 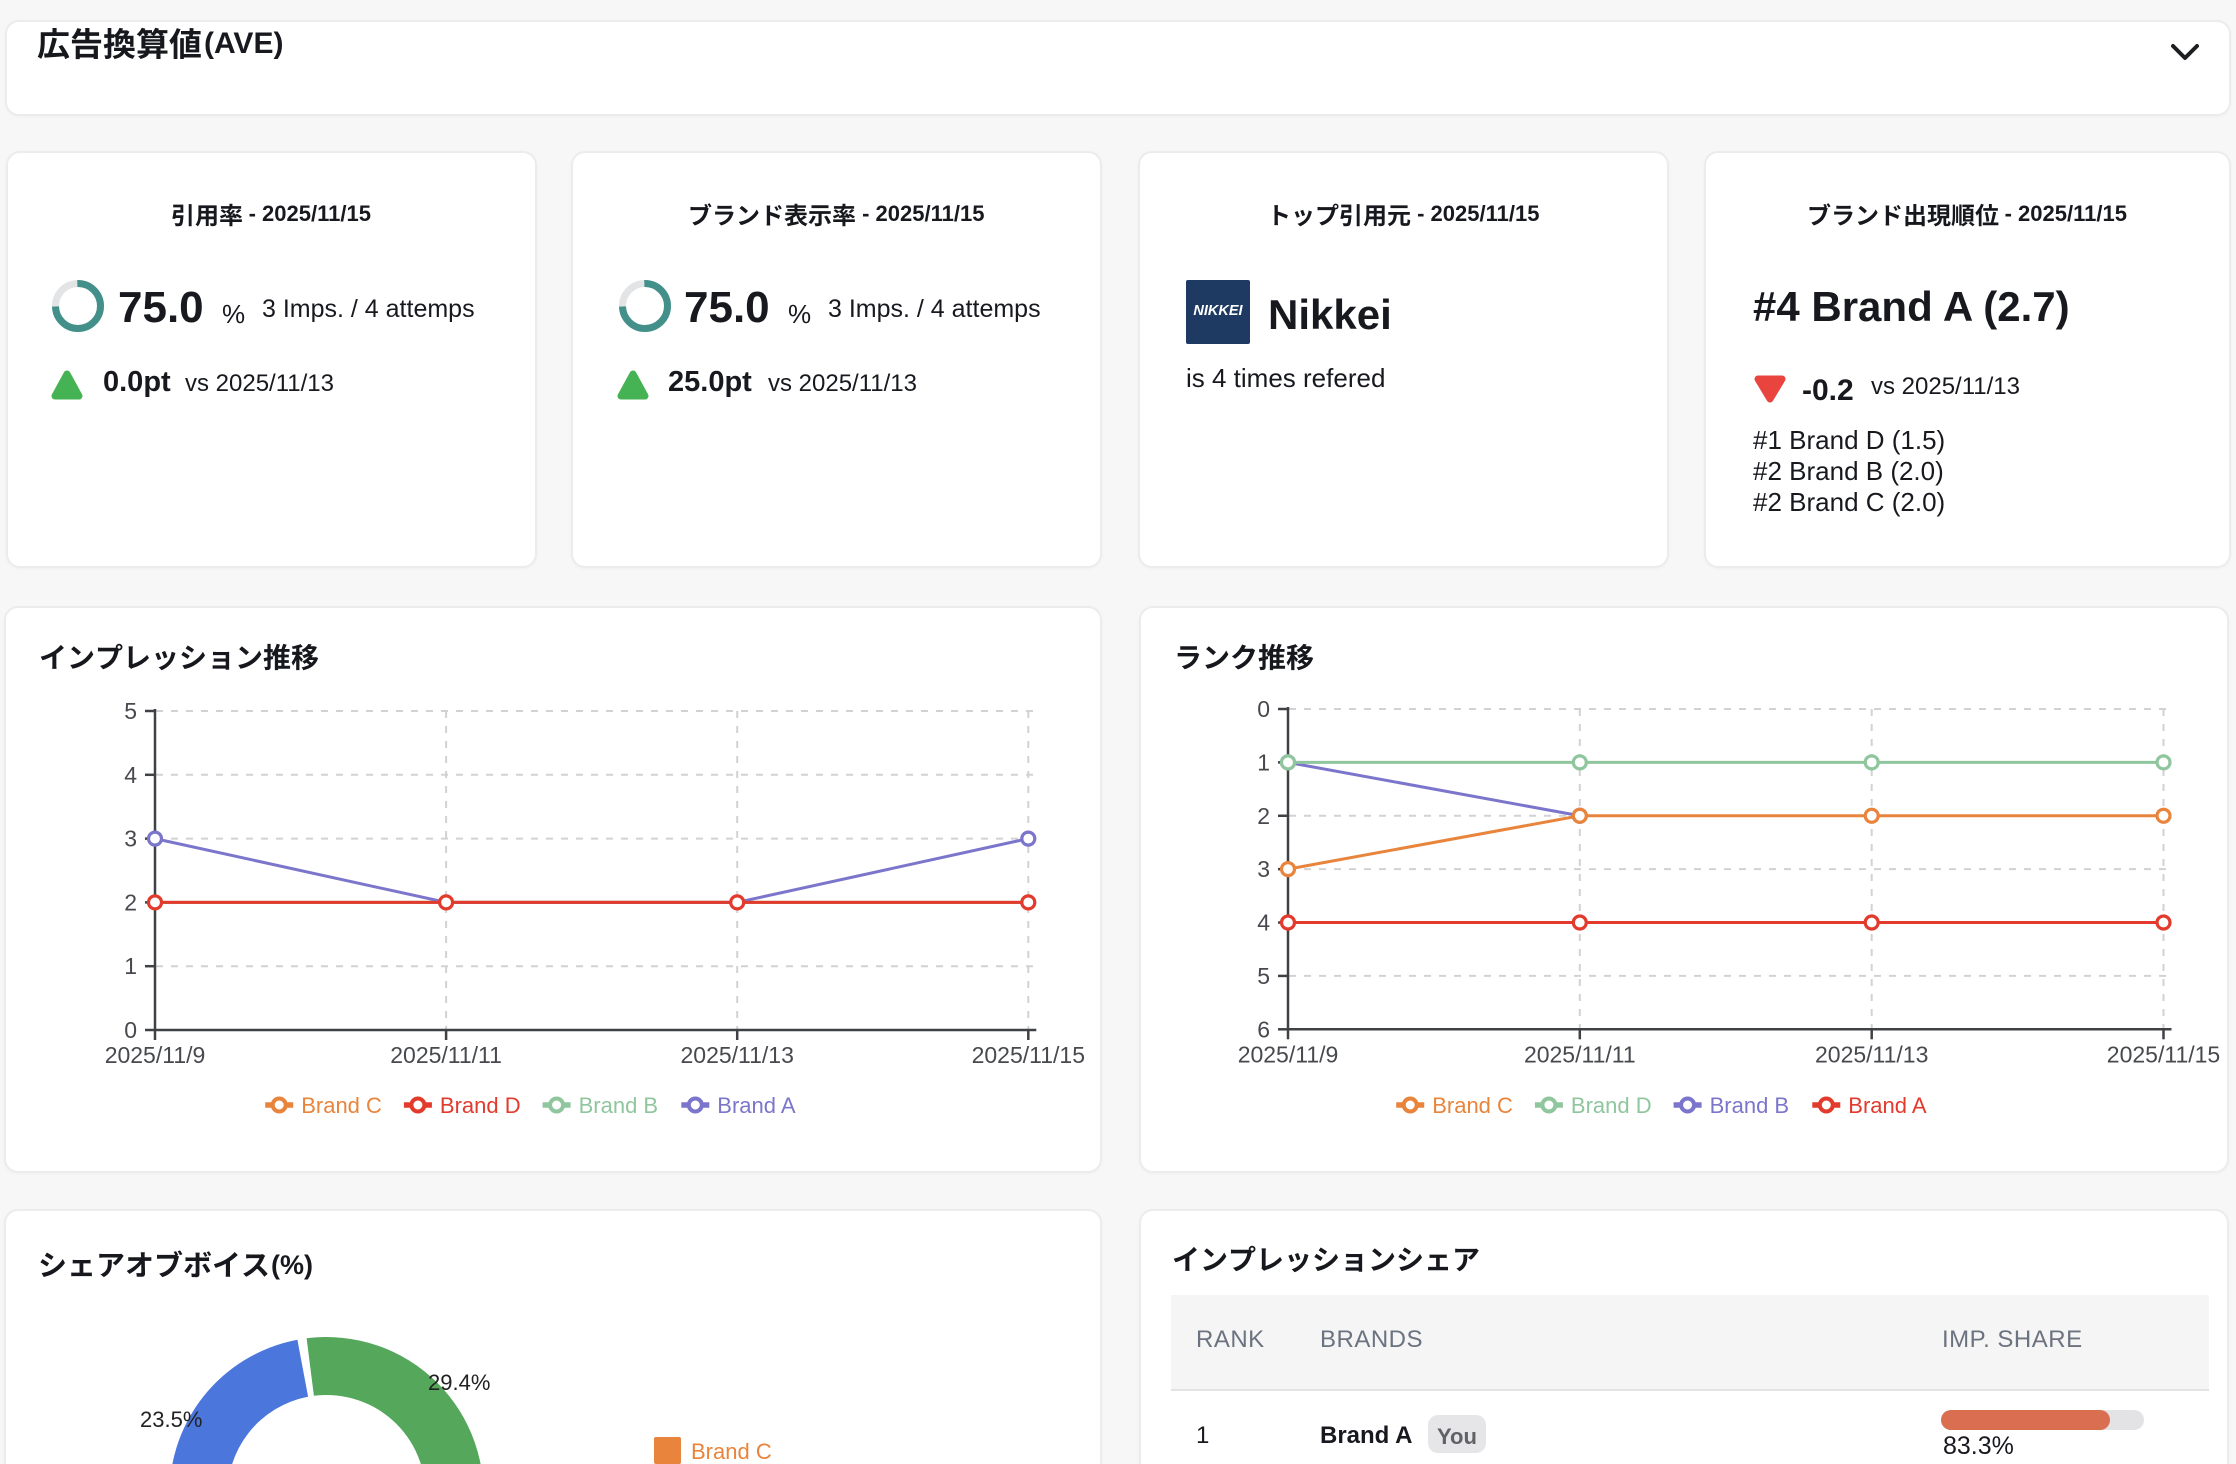 I want to click on svg-text: 23.5%, so click(x=171, y=1419).